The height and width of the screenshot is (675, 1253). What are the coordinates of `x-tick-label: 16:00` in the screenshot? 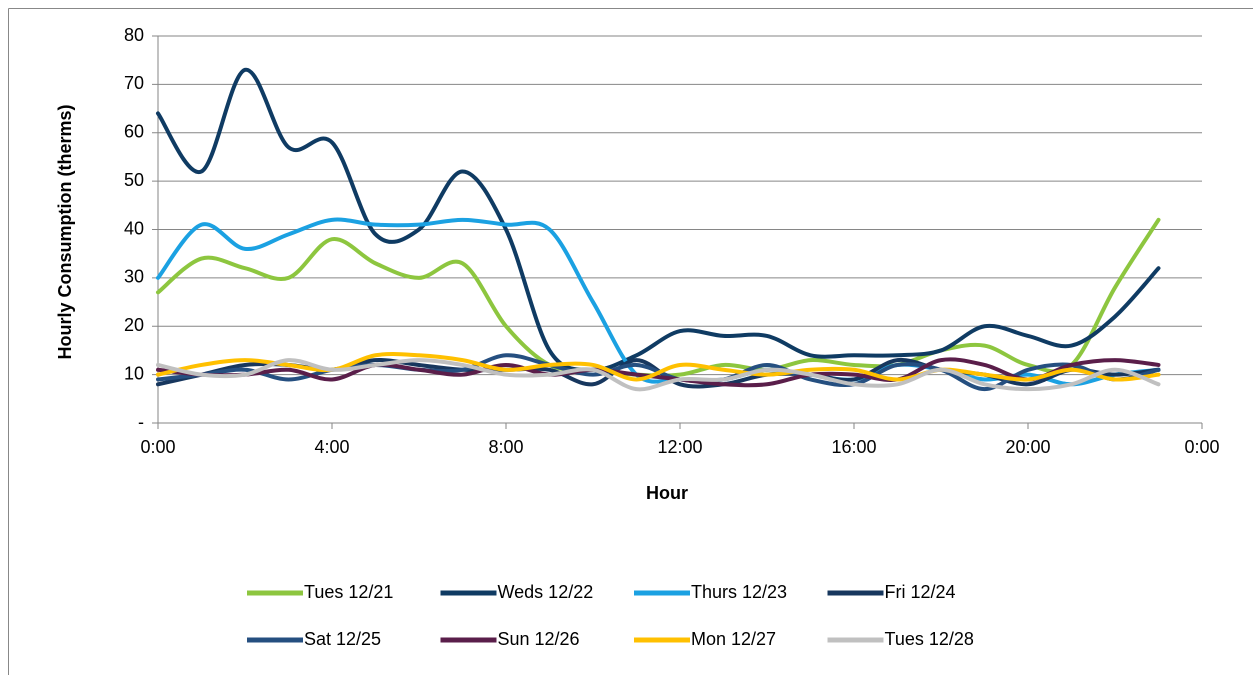 It's located at (853, 447).